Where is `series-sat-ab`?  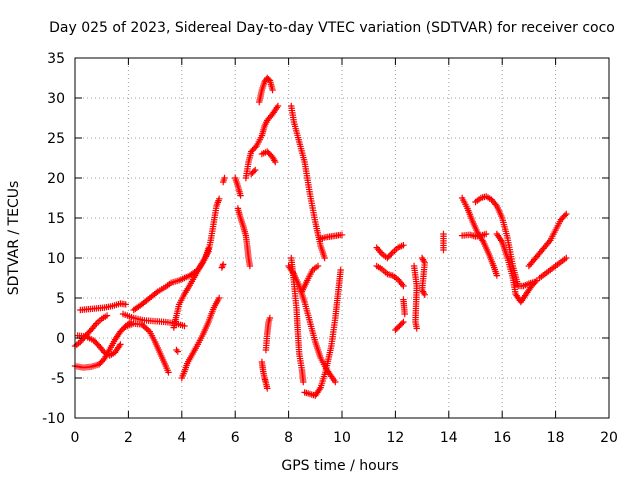 series-sat-ab is located at coordinates (390, 276).